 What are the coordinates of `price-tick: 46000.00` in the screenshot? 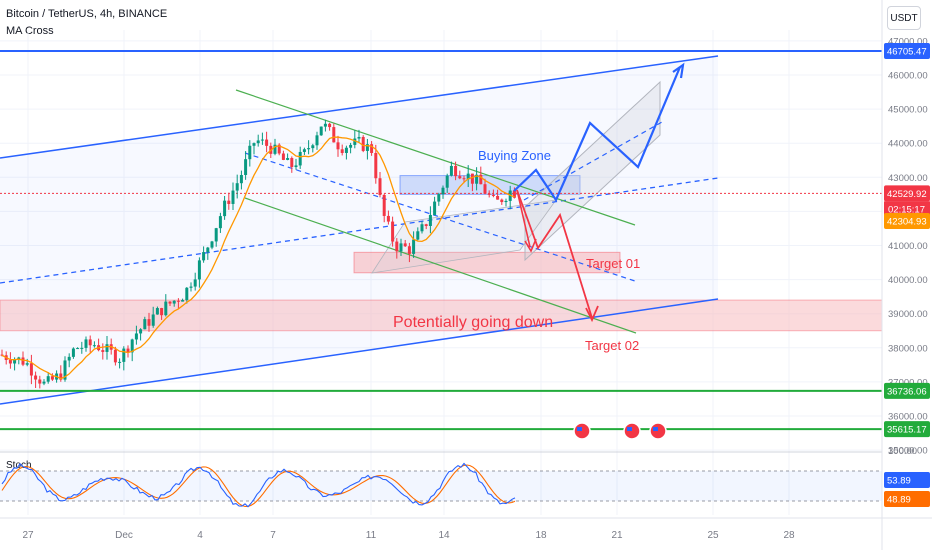 It's located at (908, 76).